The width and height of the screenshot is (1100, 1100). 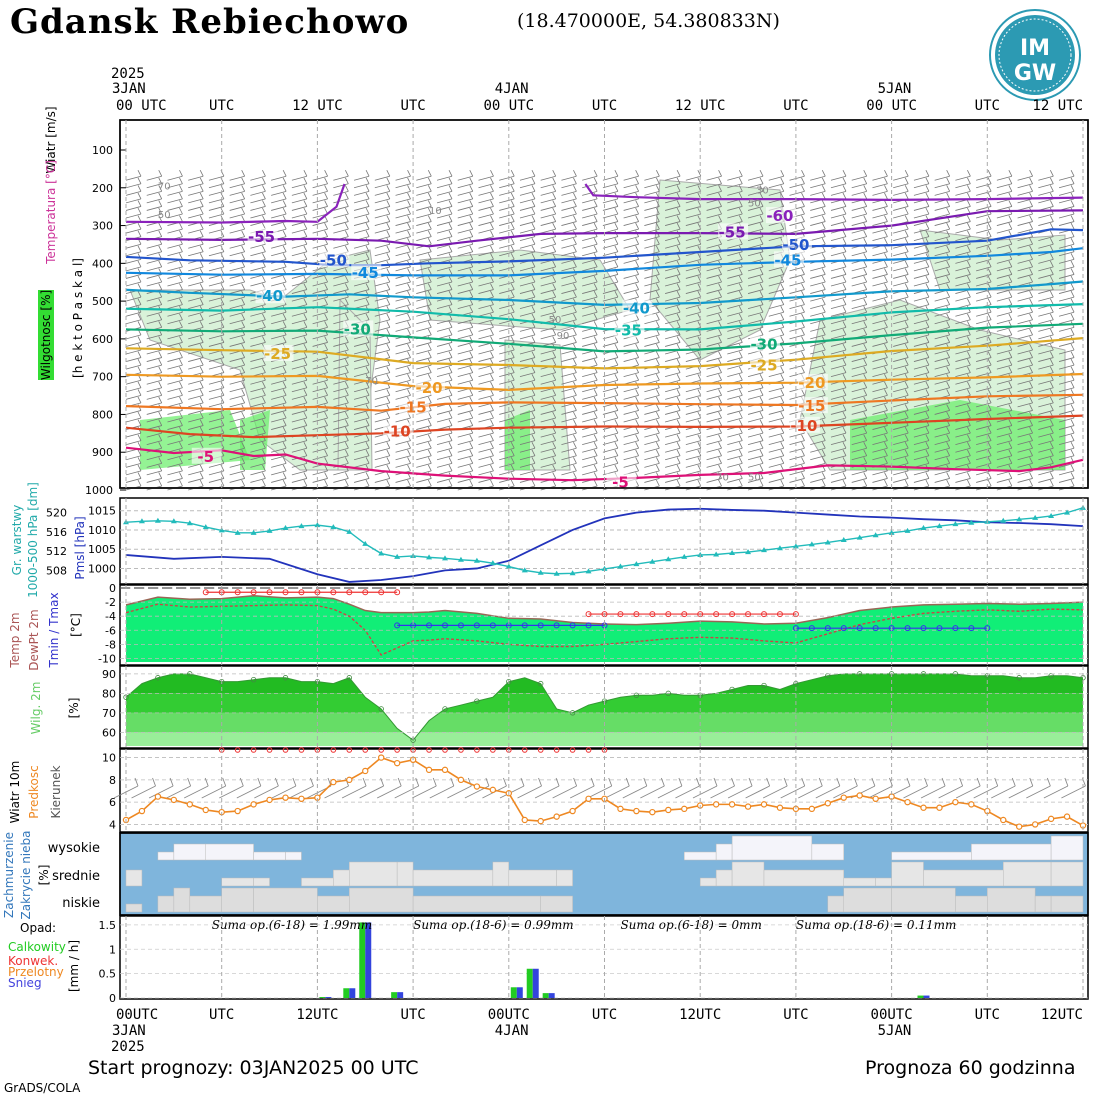 What do you see at coordinates (102, 549) in the screenshot?
I see `pmsl-tick-label: 1005` at bounding box center [102, 549].